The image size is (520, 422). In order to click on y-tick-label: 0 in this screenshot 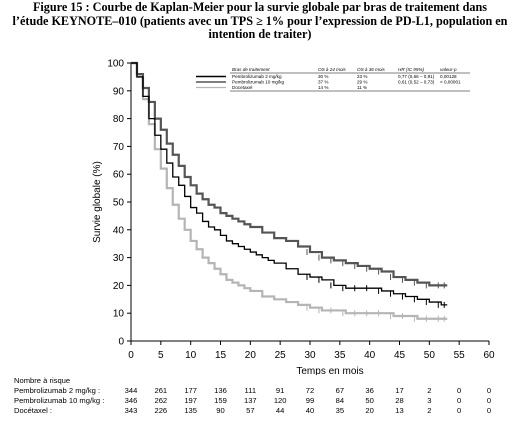, I will do `click(121, 342)`.